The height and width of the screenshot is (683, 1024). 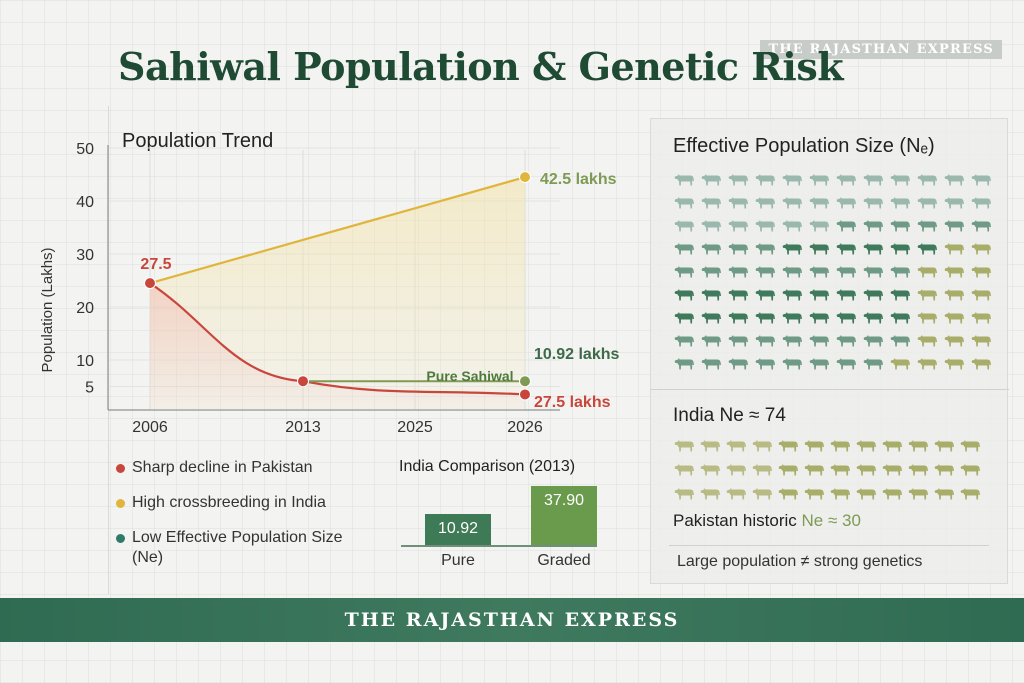 What do you see at coordinates (830, 389) in the screenshot?
I see `panel-divider` at bounding box center [830, 389].